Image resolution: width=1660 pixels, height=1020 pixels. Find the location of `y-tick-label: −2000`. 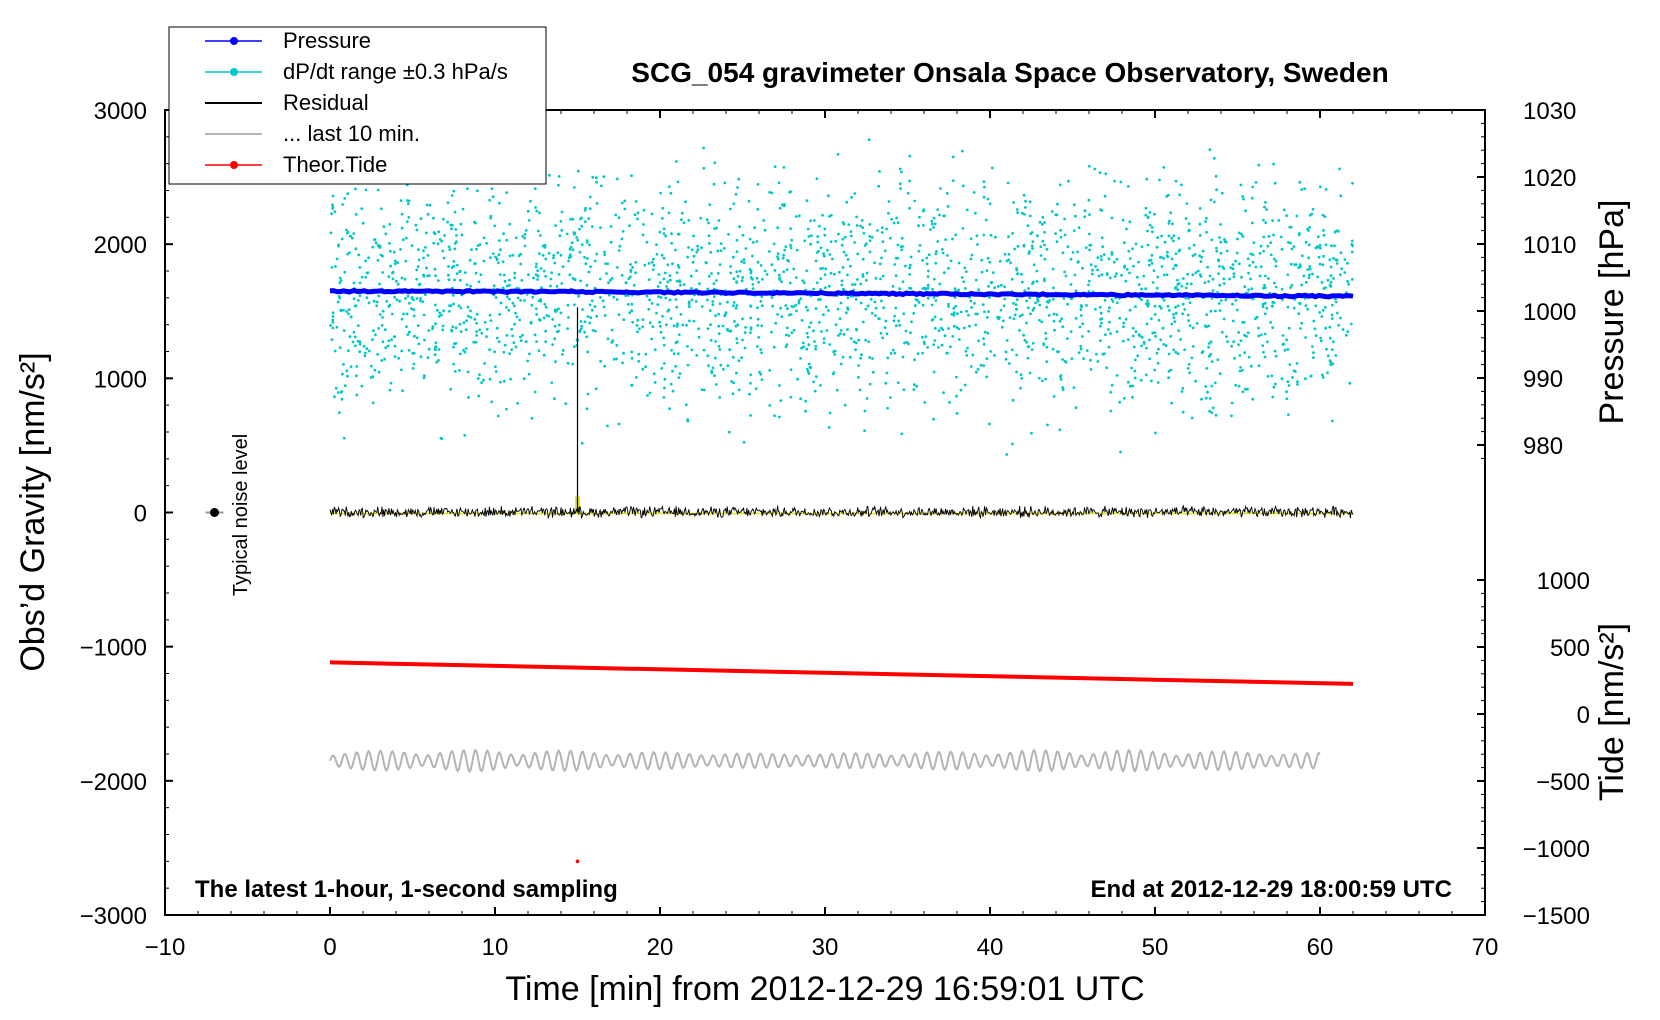

y-tick-label: −2000 is located at coordinates (113, 782).